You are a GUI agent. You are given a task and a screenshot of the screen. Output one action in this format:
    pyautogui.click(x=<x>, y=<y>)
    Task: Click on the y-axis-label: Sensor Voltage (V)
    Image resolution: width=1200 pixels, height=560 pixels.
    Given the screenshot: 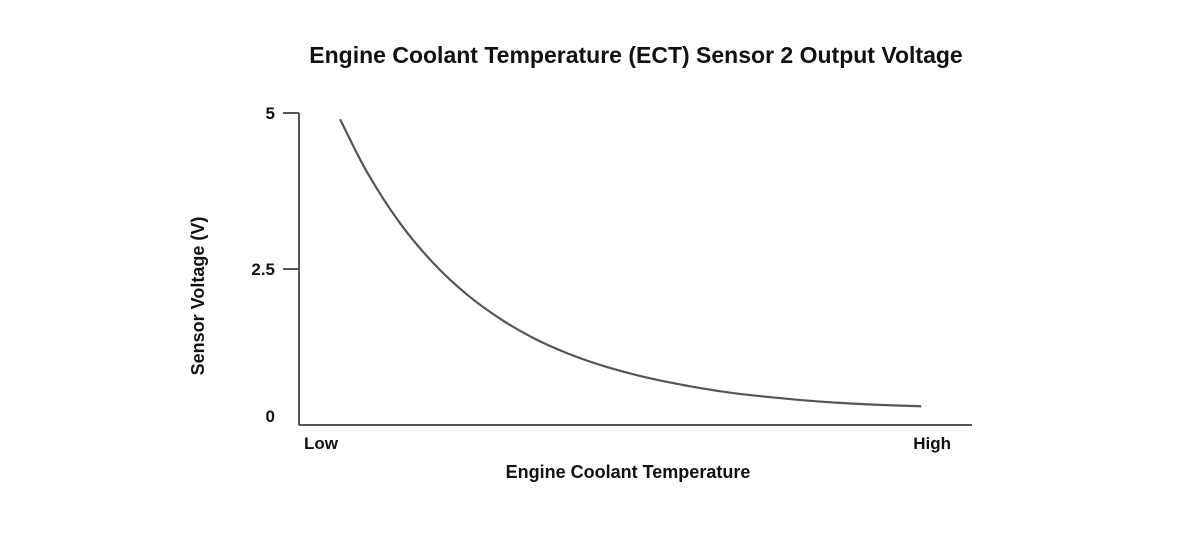 What is the action you would take?
    pyautogui.click(x=198, y=296)
    